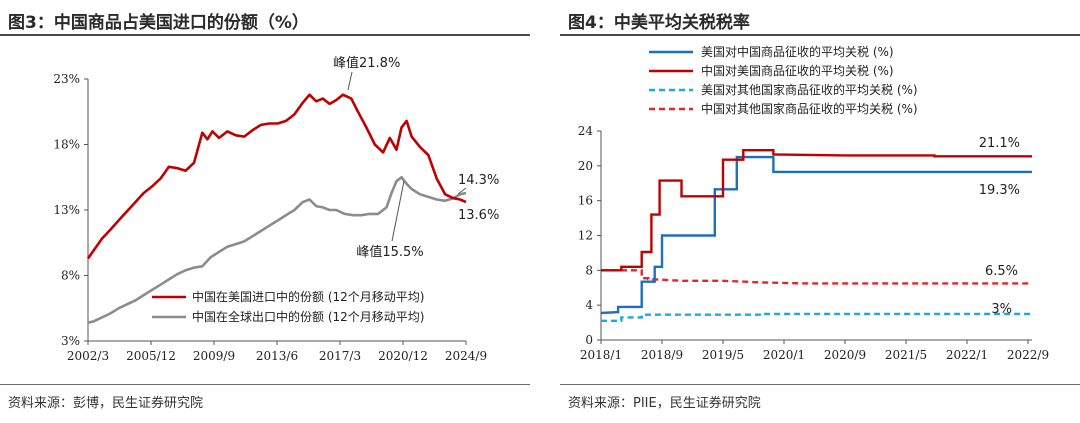 This screenshot has height=423, width=1080. What do you see at coordinates (403, 356) in the screenshot?
I see `left-x-tick-label: 2020/12` at bounding box center [403, 356].